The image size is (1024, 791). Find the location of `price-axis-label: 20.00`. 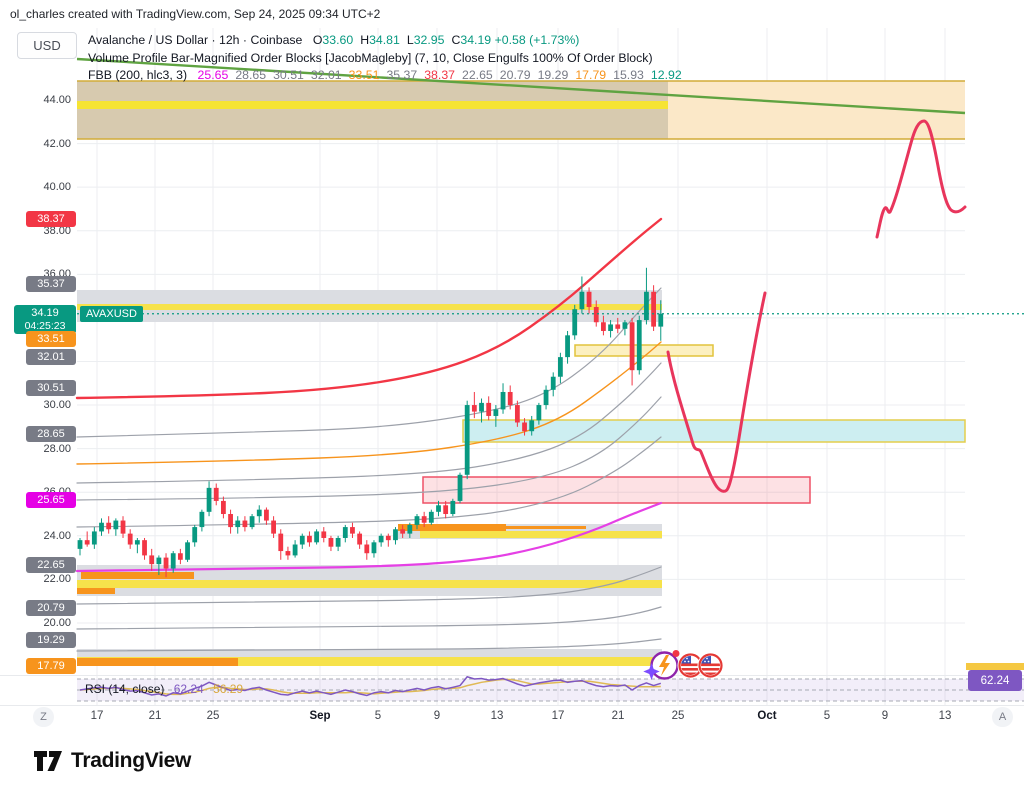

price-axis-label: 20.00 is located at coordinates (57, 622).